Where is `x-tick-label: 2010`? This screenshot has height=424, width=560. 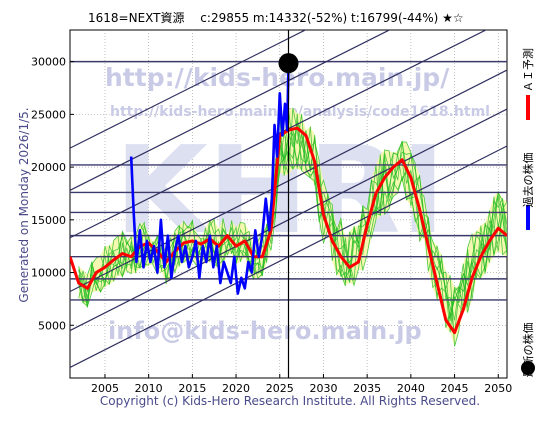
x-tick-label: 2010 is located at coordinates (149, 388).